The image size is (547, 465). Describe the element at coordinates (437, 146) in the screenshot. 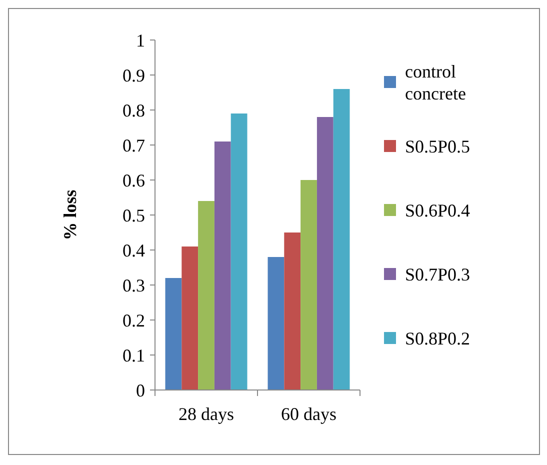

I see `legend-label: S0.5P0.5` at that location.